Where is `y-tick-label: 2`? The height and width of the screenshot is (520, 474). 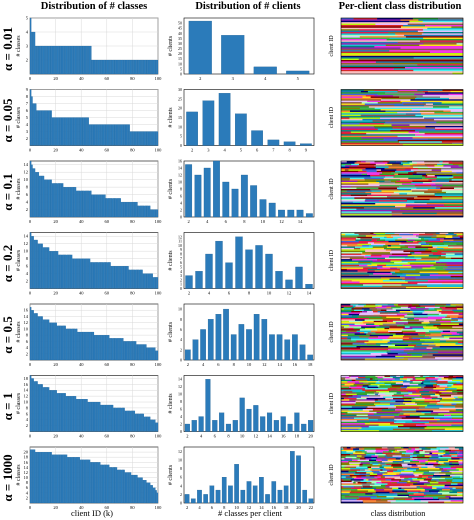
y-tick-label: 2 is located at coordinates (27, 425).